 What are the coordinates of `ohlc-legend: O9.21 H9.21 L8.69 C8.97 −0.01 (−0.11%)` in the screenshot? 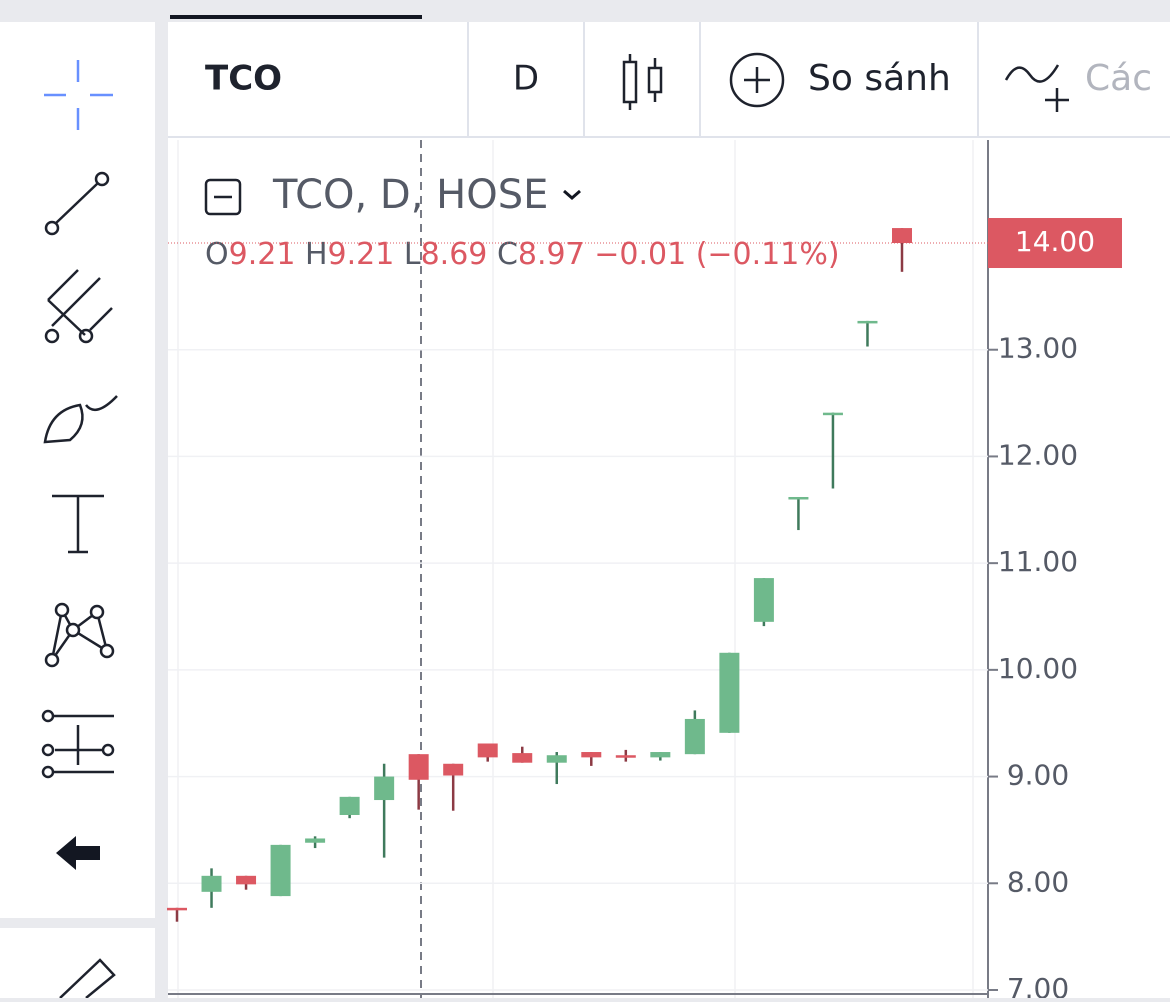 It's located at (522, 254).